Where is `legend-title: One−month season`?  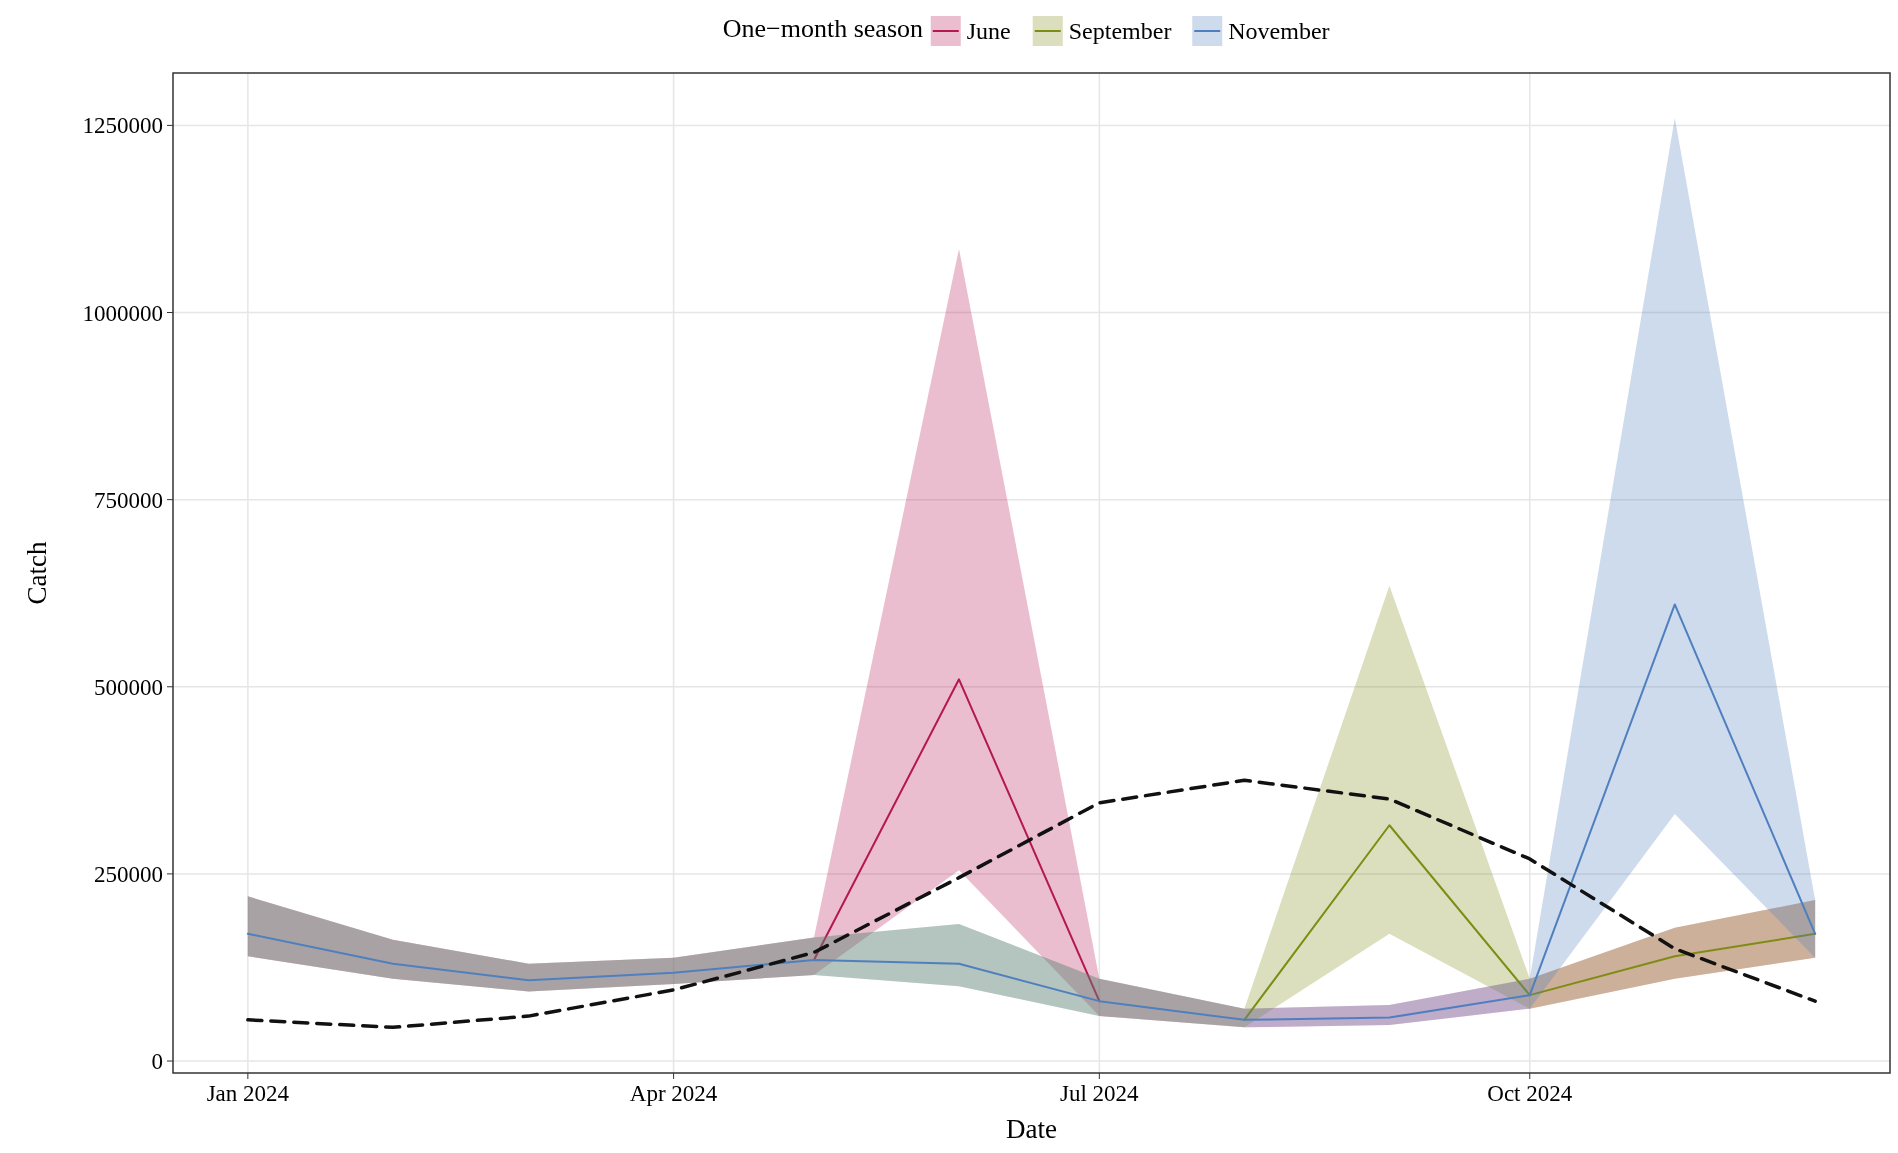
legend-title: One−month season is located at coordinates (822, 28).